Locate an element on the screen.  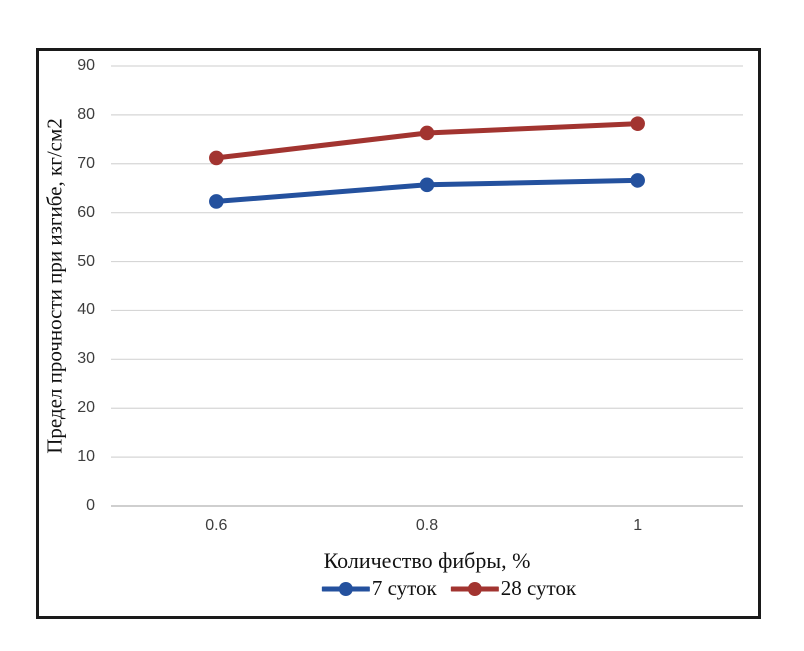
y-axis-tick-label: 90 is located at coordinates (86, 65).